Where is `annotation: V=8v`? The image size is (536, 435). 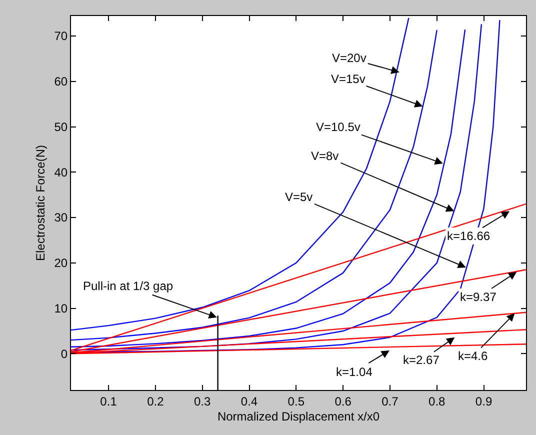 annotation: V=8v is located at coordinates (325, 156).